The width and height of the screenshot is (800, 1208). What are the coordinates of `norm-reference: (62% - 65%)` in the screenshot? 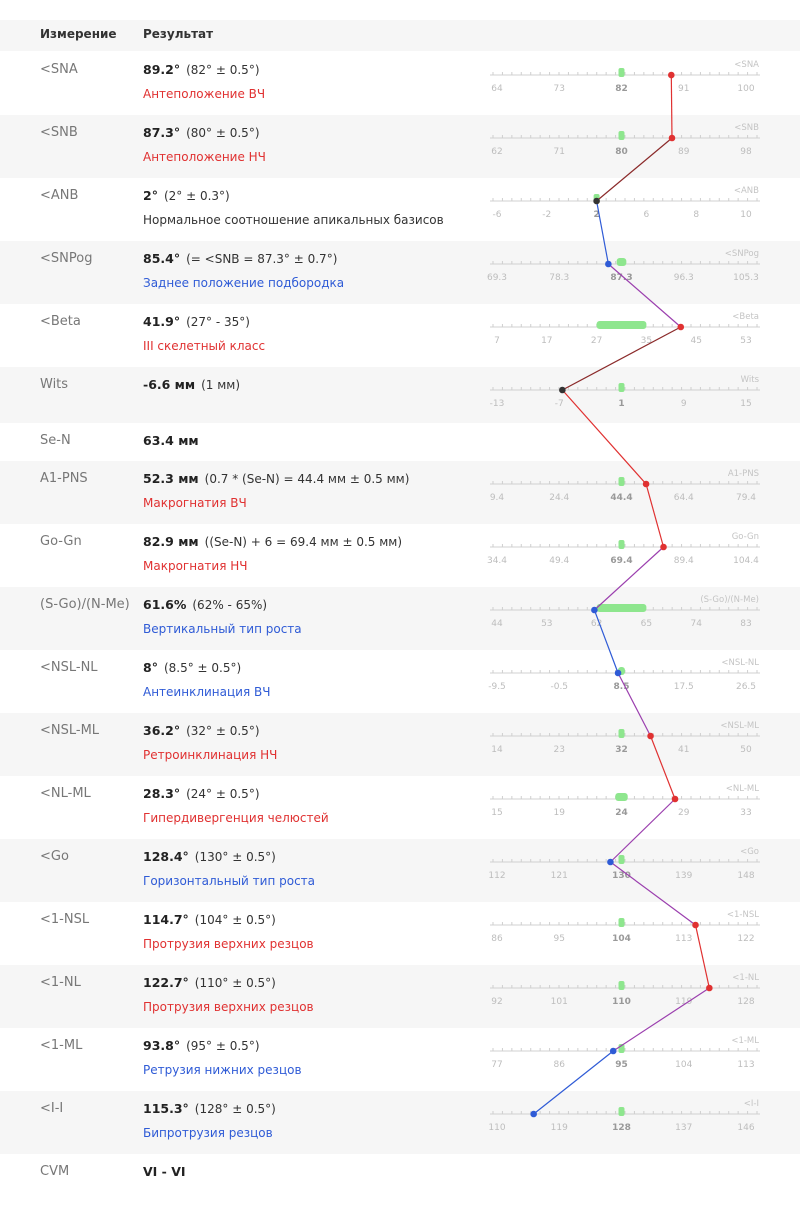 It's located at (230, 605).